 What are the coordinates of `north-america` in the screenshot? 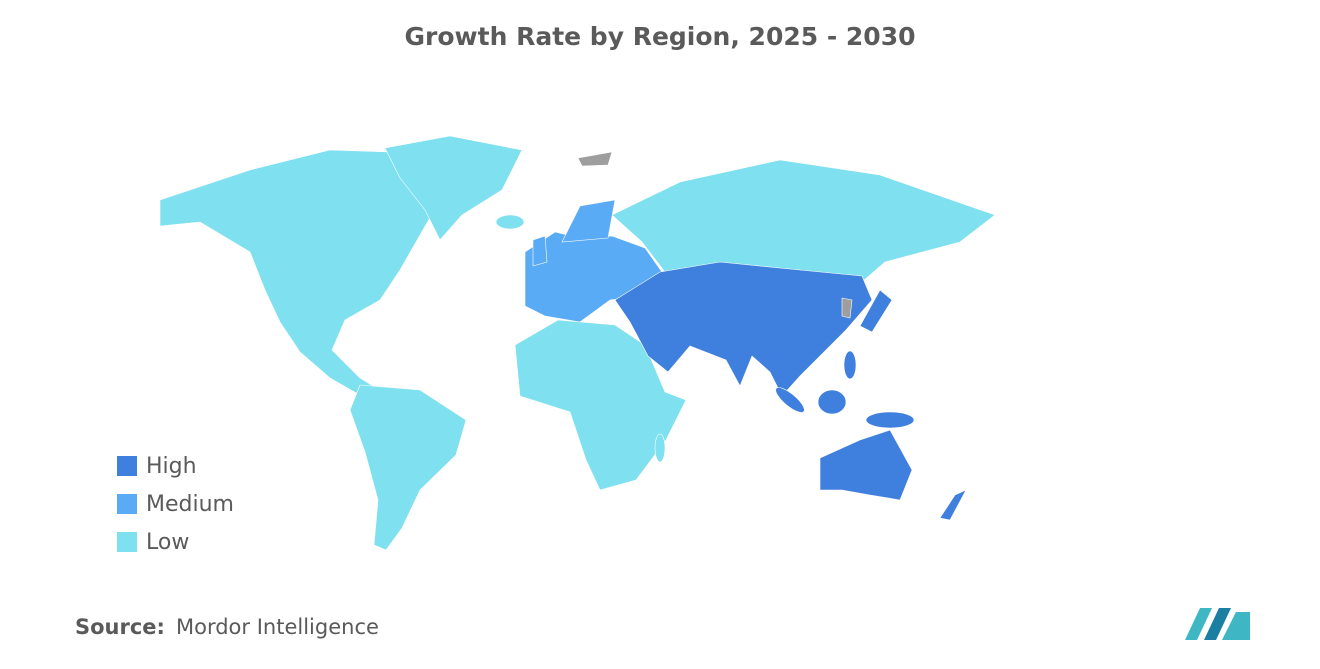 It's located at (300, 276).